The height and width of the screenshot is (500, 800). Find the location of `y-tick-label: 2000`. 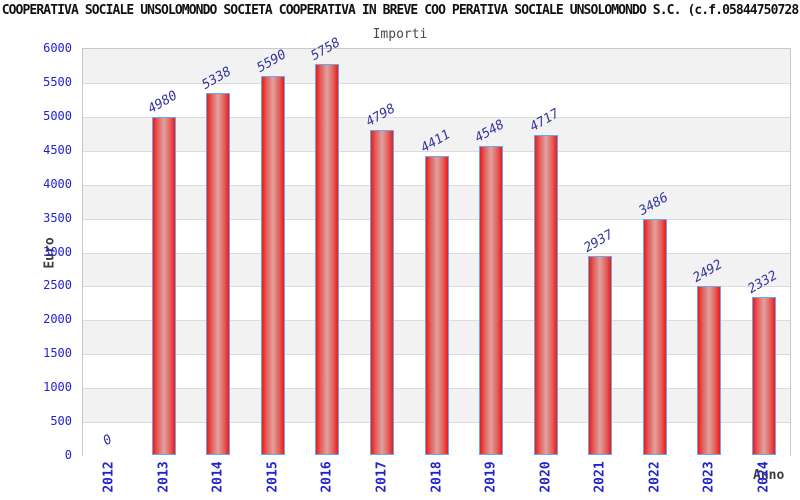

y-tick-label: 2000 is located at coordinates (57, 319).